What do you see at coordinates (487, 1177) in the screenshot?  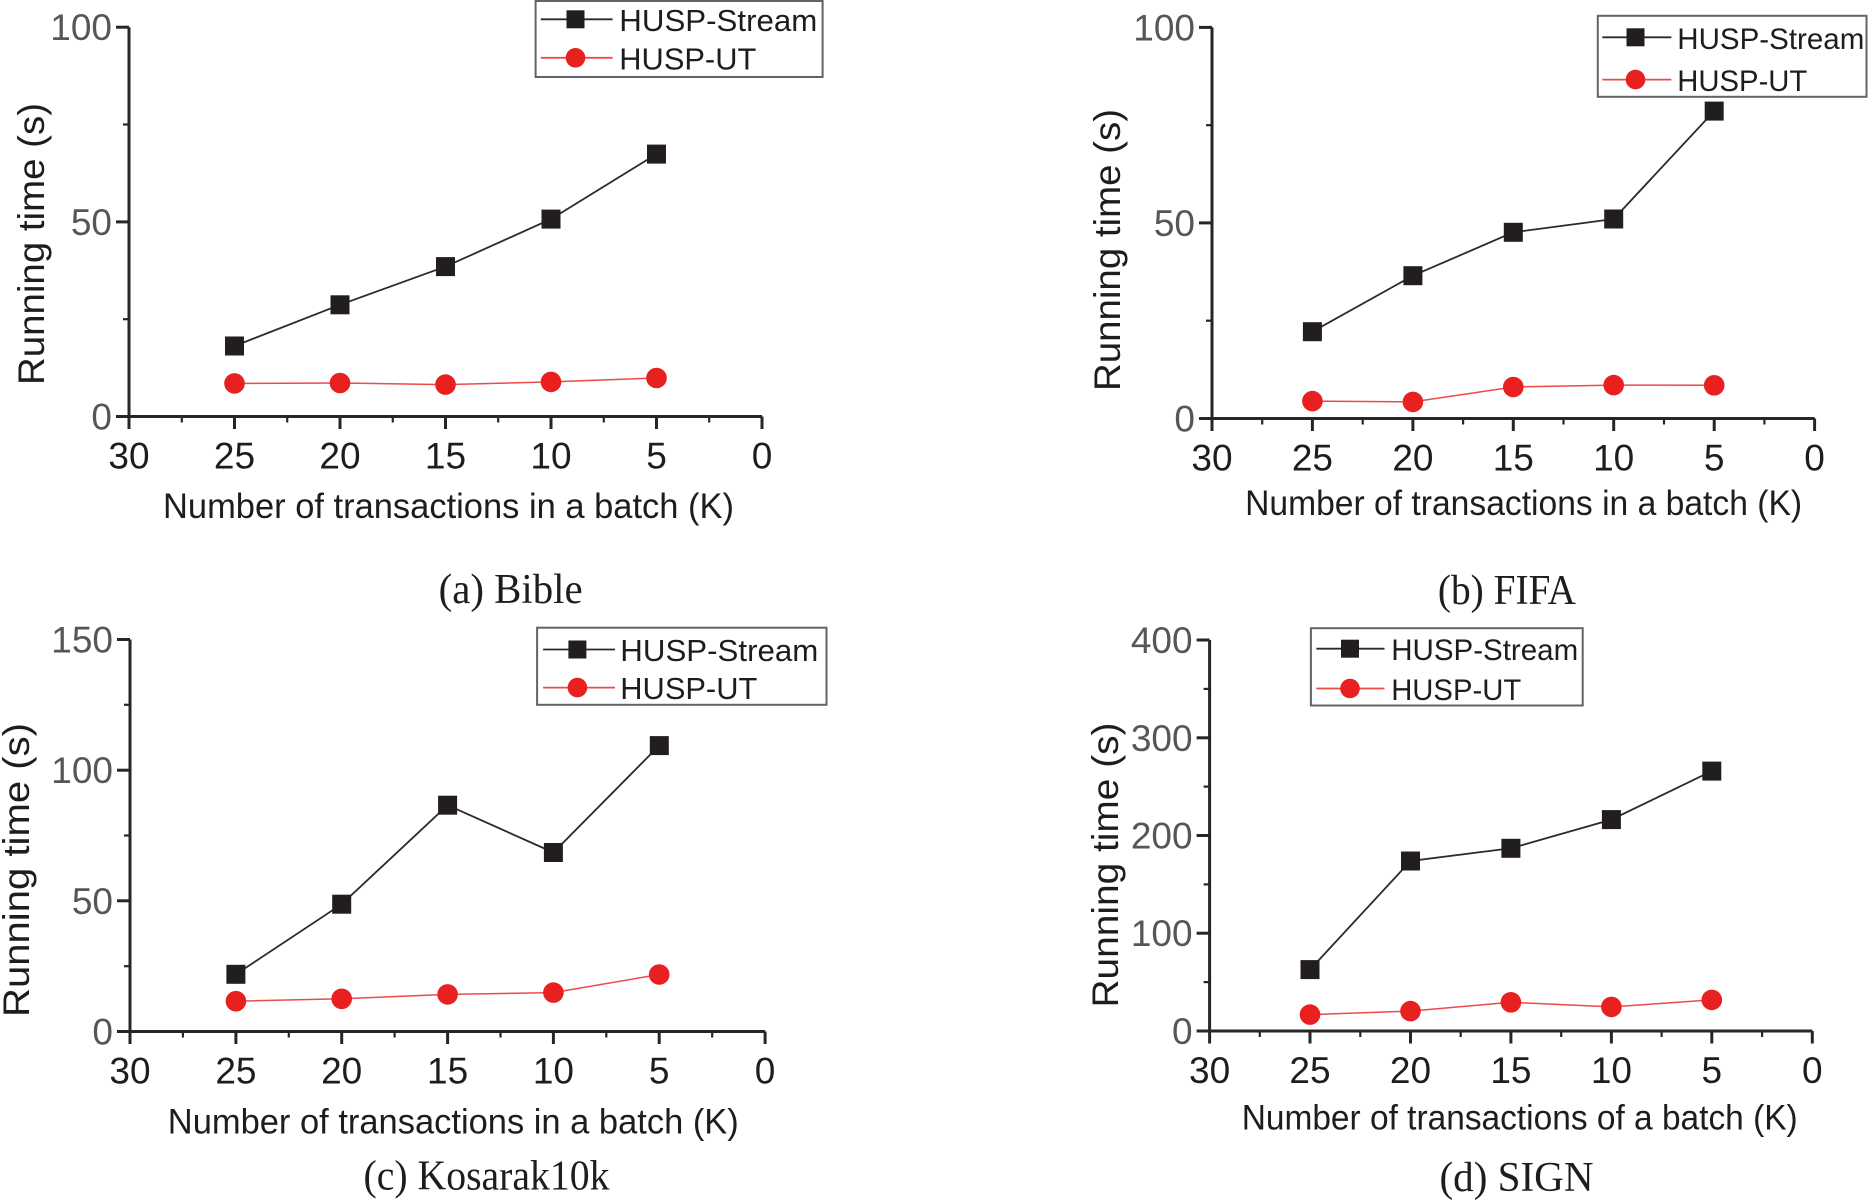 I see `svg-text: (c) Kosarak10k` at bounding box center [487, 1177].